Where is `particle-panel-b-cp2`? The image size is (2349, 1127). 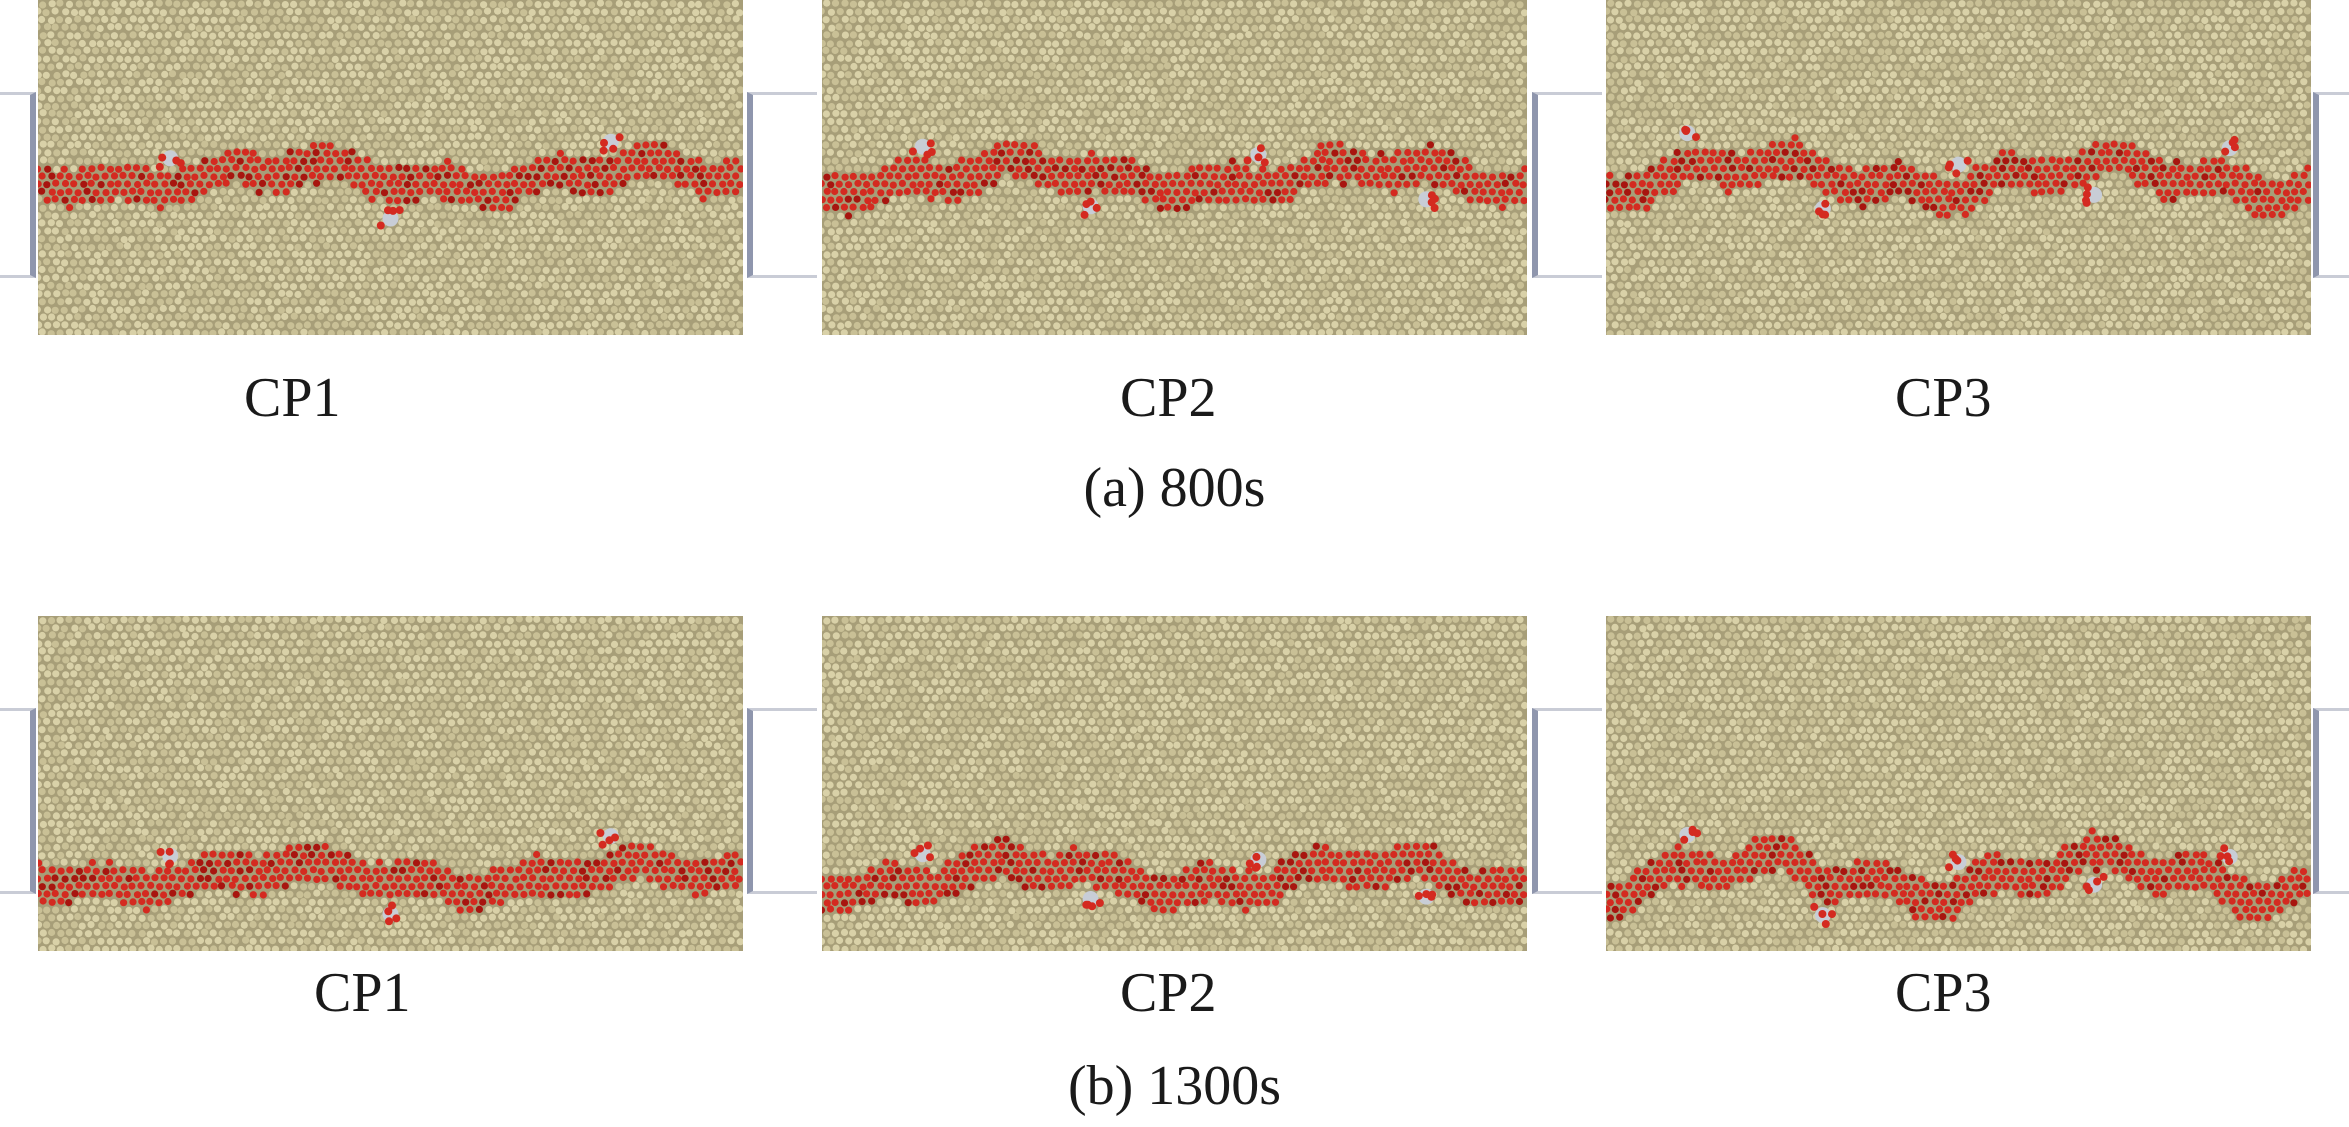 particle-panel-b-cp2 is located at coordinates (1174, 783).